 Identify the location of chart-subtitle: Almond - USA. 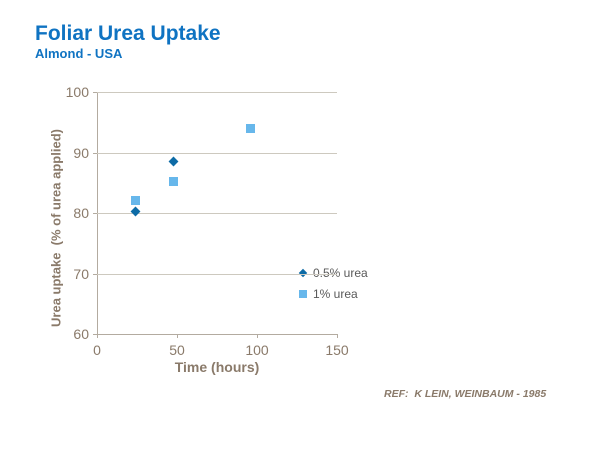
(79, 53).